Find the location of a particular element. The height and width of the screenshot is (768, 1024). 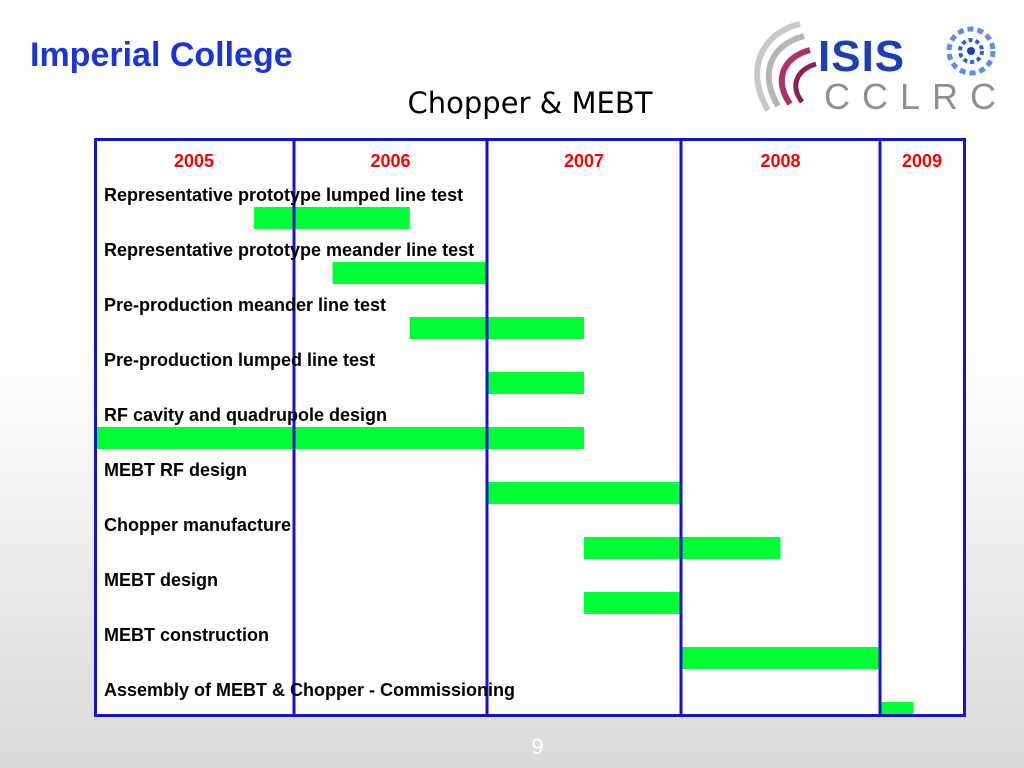

task-label: Pre-production lumped line test is located at coordinates (239, 360).